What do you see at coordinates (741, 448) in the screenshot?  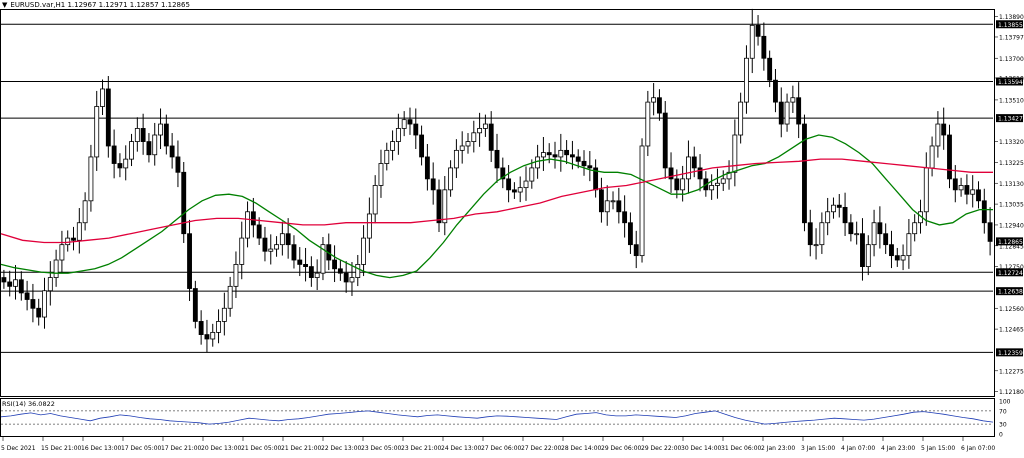 I see `time-label: 31 Dec 06:00` at bounding box center [741, 448].